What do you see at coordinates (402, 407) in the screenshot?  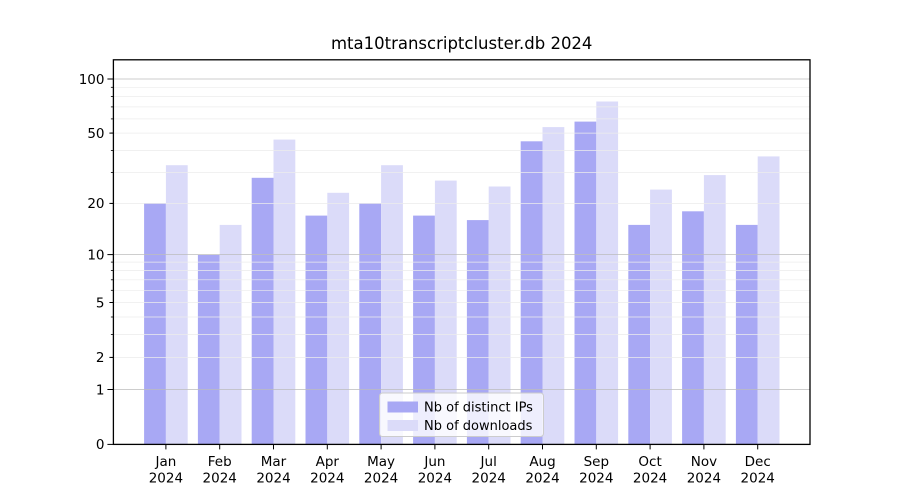 I see `legend-swatch-ips` at bounding box center [402, 407].